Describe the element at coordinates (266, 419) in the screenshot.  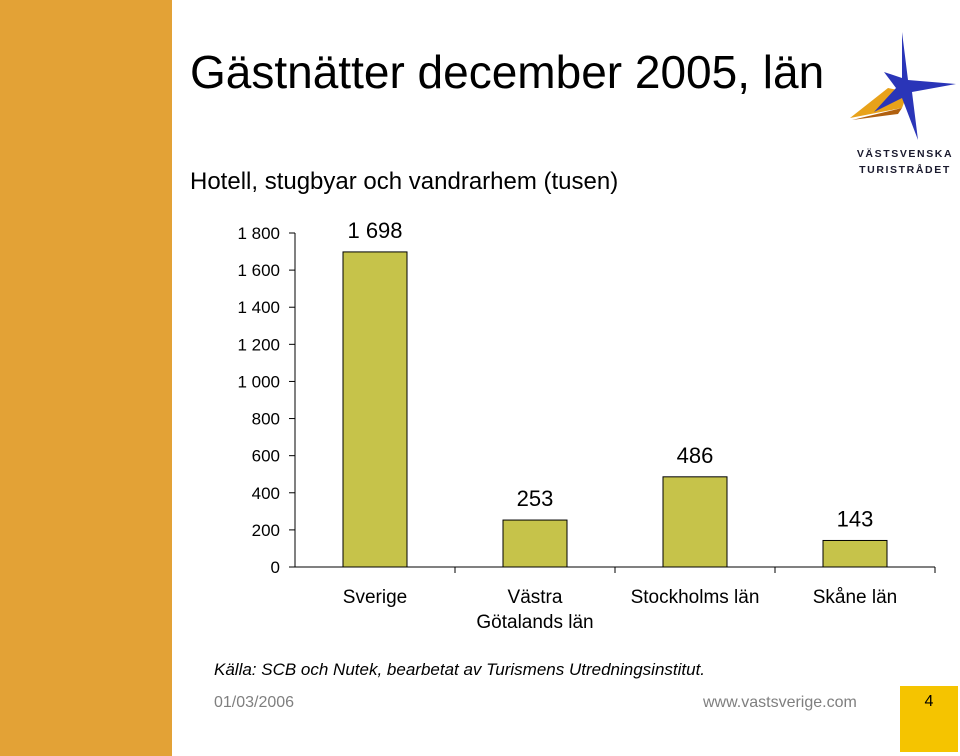
I see `y-tick-label: 800` at that location.